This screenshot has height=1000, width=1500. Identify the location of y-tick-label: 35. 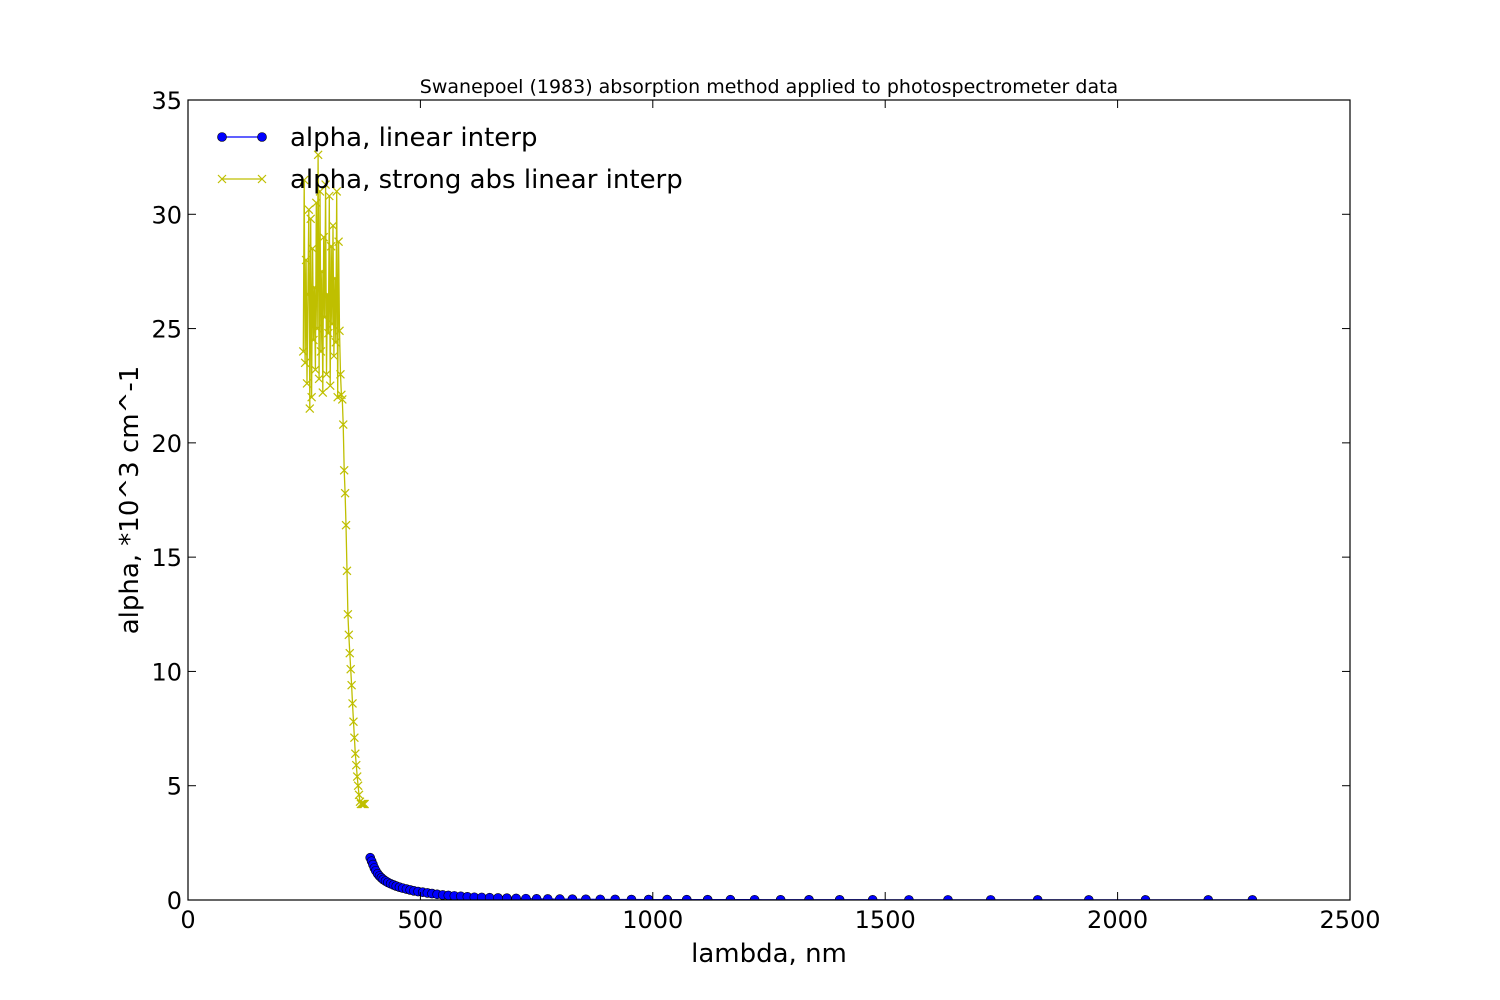
(166, 101).